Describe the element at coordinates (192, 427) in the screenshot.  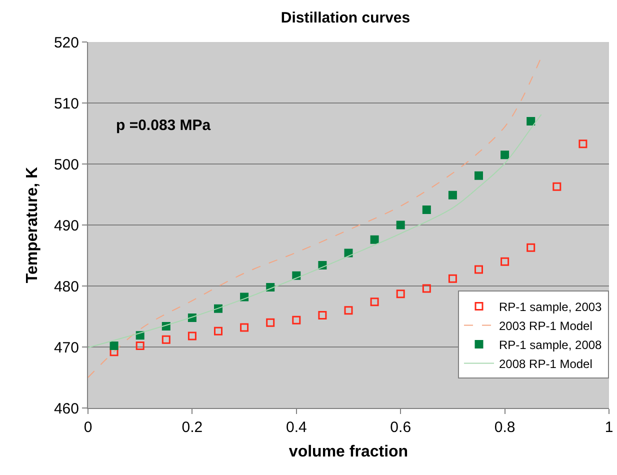
I see `x-tick-label: 0.2` at that location.